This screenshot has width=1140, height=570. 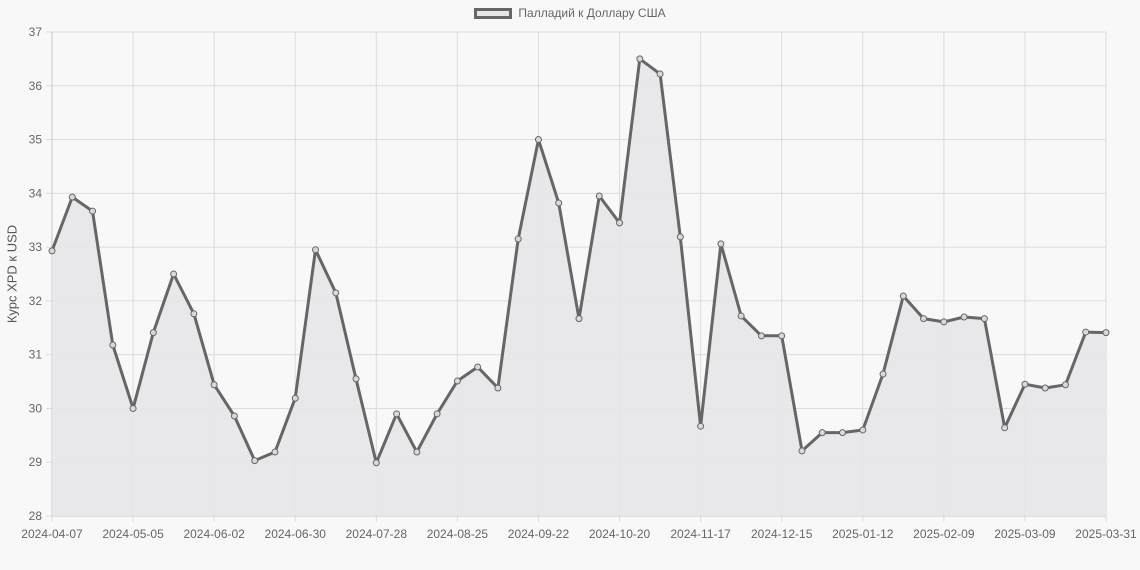 I want to click on x-tick-label: 2025-03-09, so click(x=1025, y=534).